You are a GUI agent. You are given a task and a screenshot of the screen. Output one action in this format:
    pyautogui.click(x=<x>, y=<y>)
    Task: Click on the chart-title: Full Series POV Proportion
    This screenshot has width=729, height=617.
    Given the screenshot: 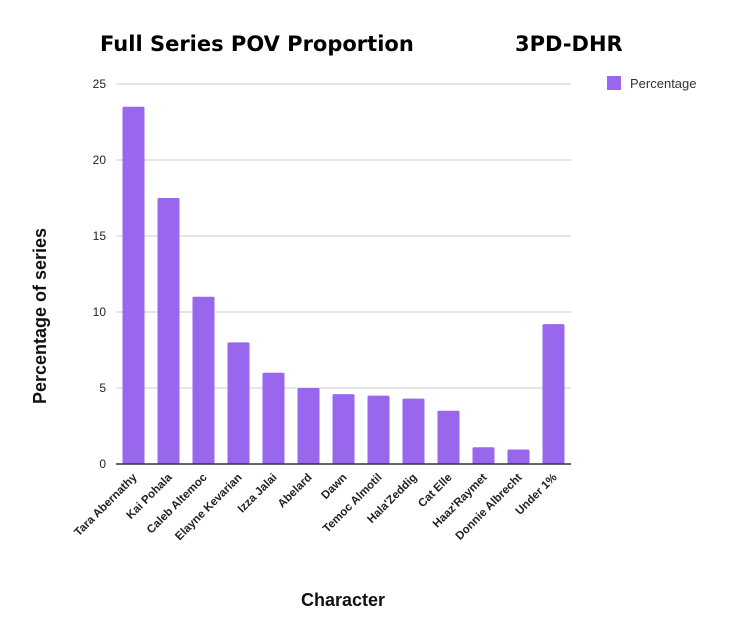 What is the action you would take?
    pyautogui.click(x=257, y=44)
    